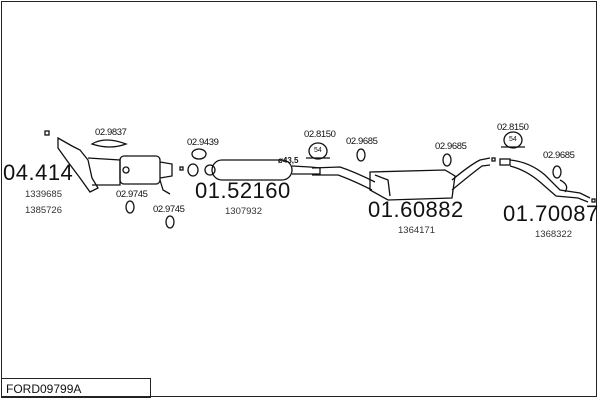  Describe the element at coordinates (243, 211) in the screenshot. I see `oe-number: 1307932` at that location.